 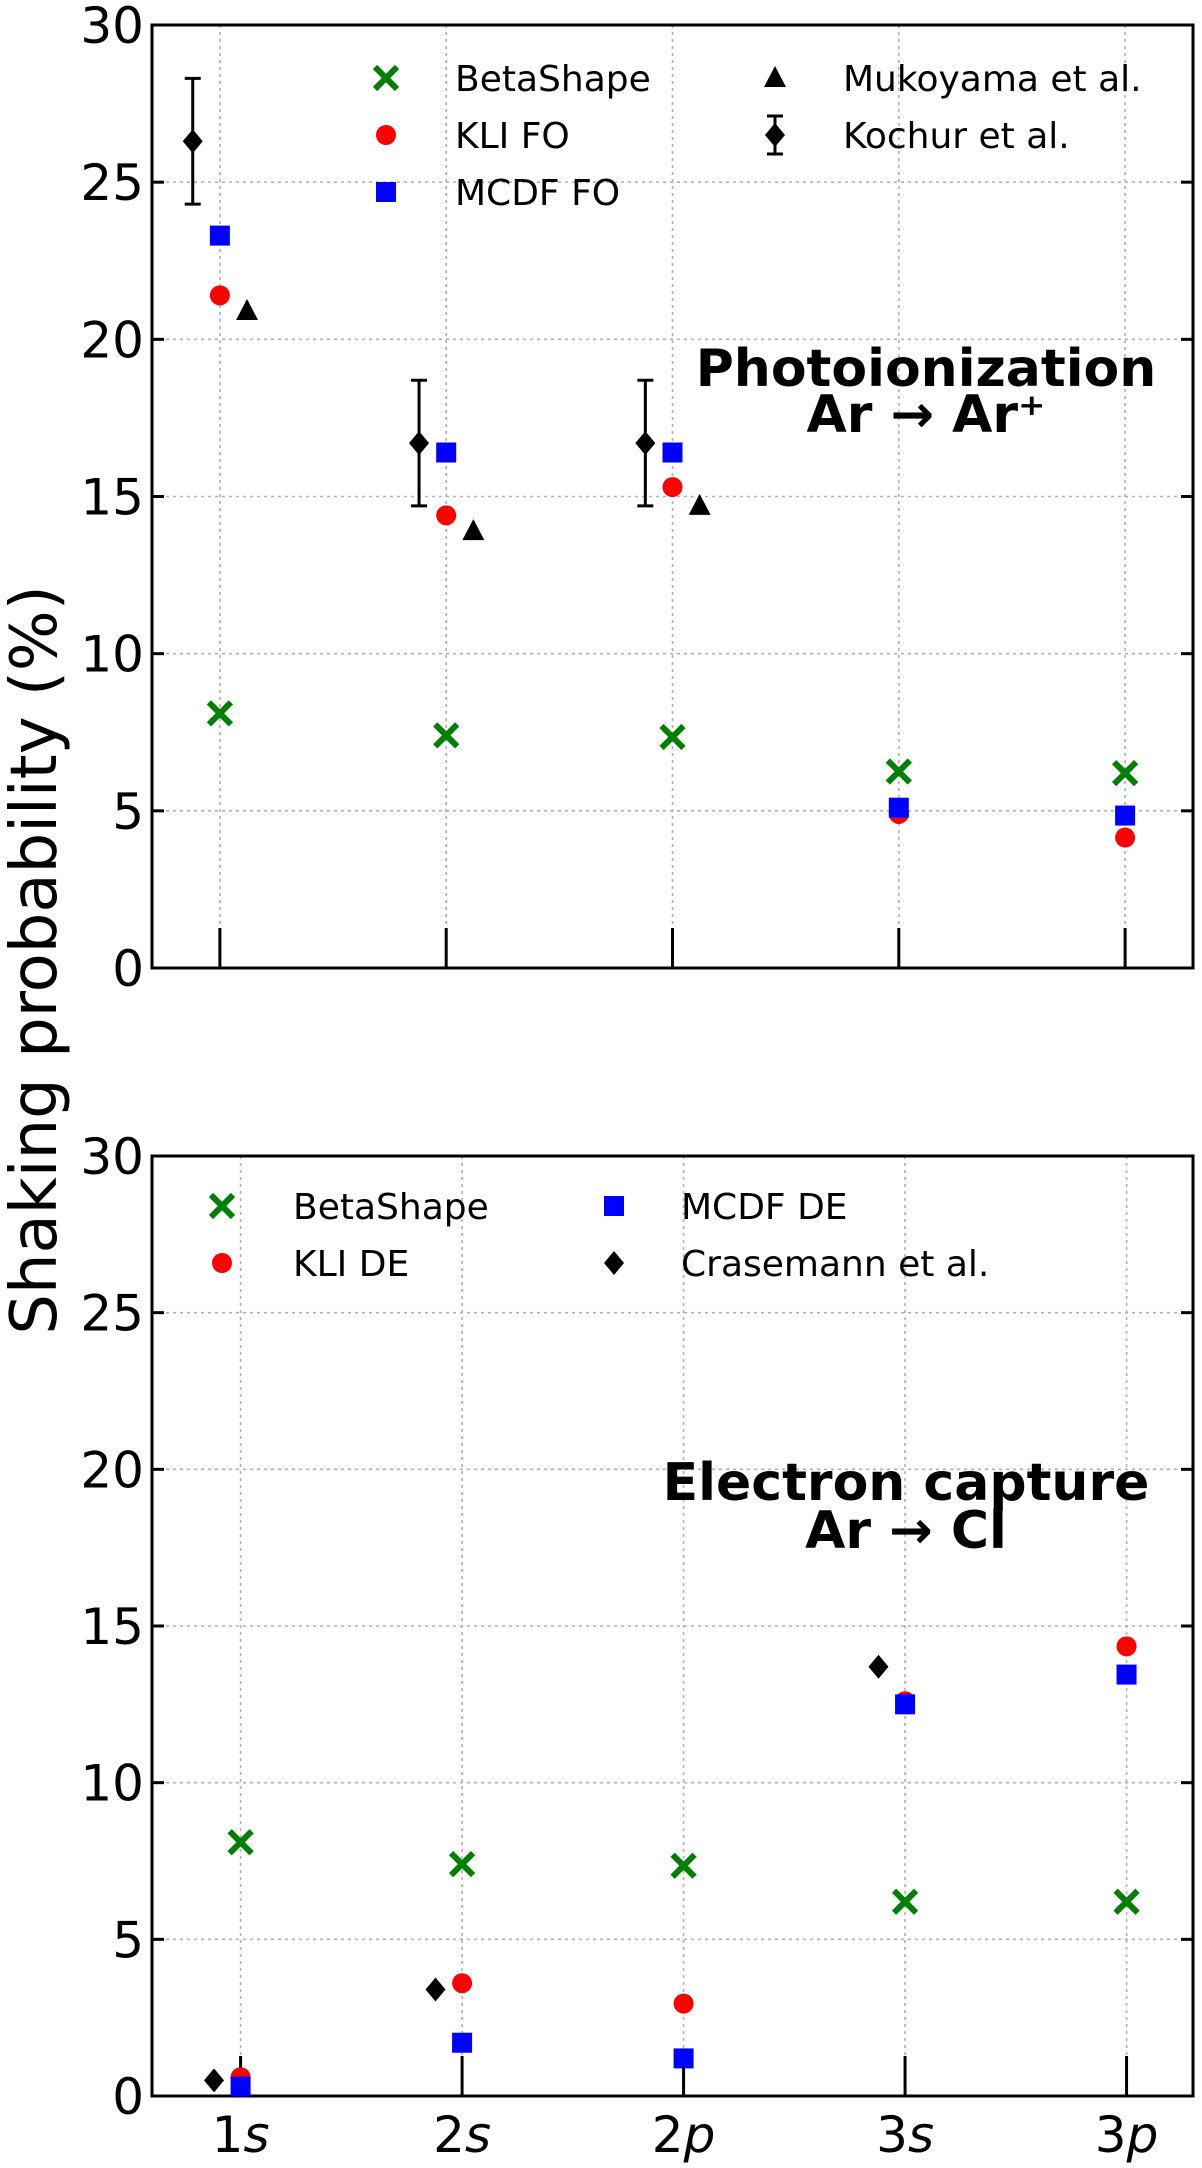 What do you see at coordinates (906, 1531) in the screenshot?
I see `panel-annotation-line: Ar → Cl` at bounding box center [906, 1531].